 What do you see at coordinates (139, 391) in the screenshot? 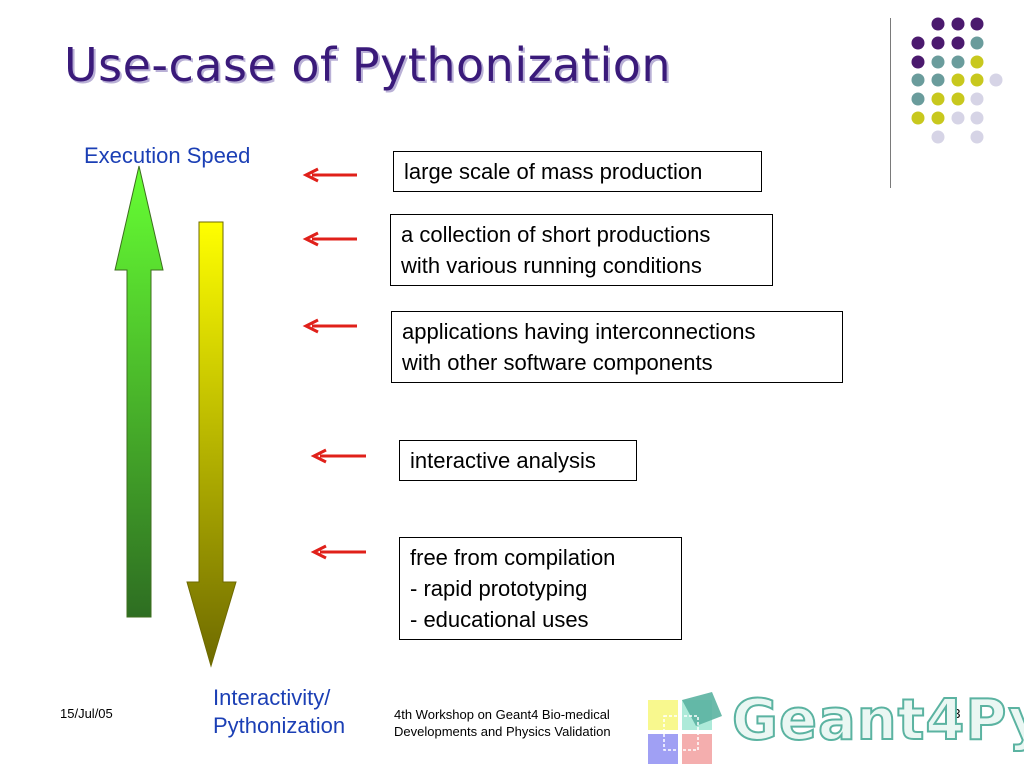
I see `execution-speed-arrow` at bounding box center [139, 391].